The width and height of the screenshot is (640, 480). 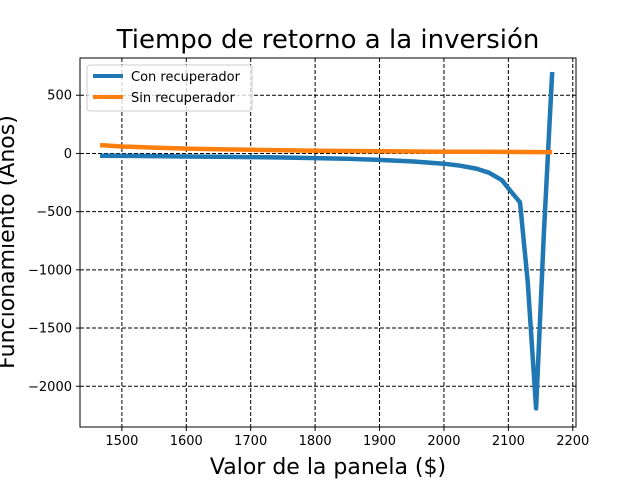 I want to click on y-tick-label: −1500, so click(x=50, y=329).